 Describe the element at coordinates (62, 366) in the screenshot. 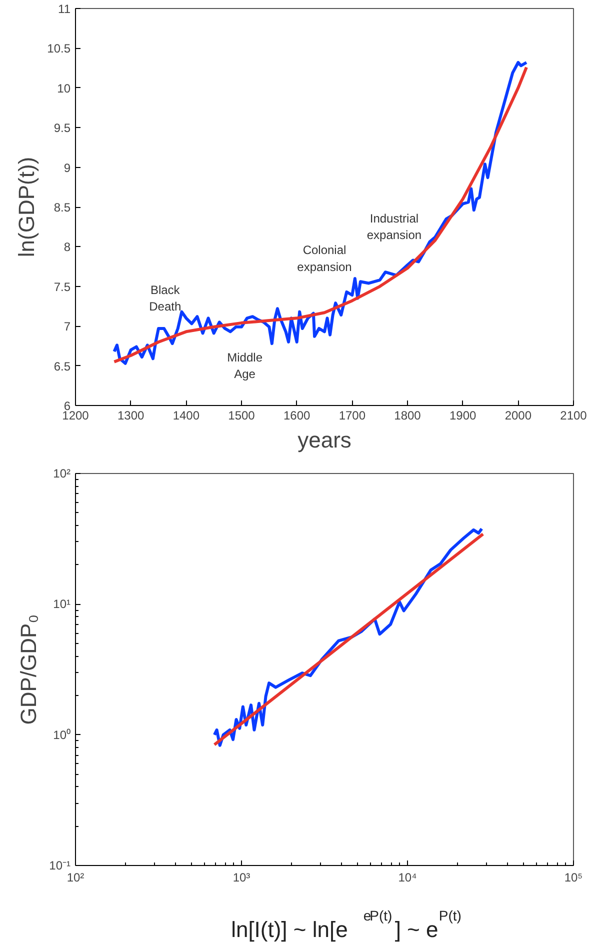

I see `y-tick-label: 6.5` at that location.